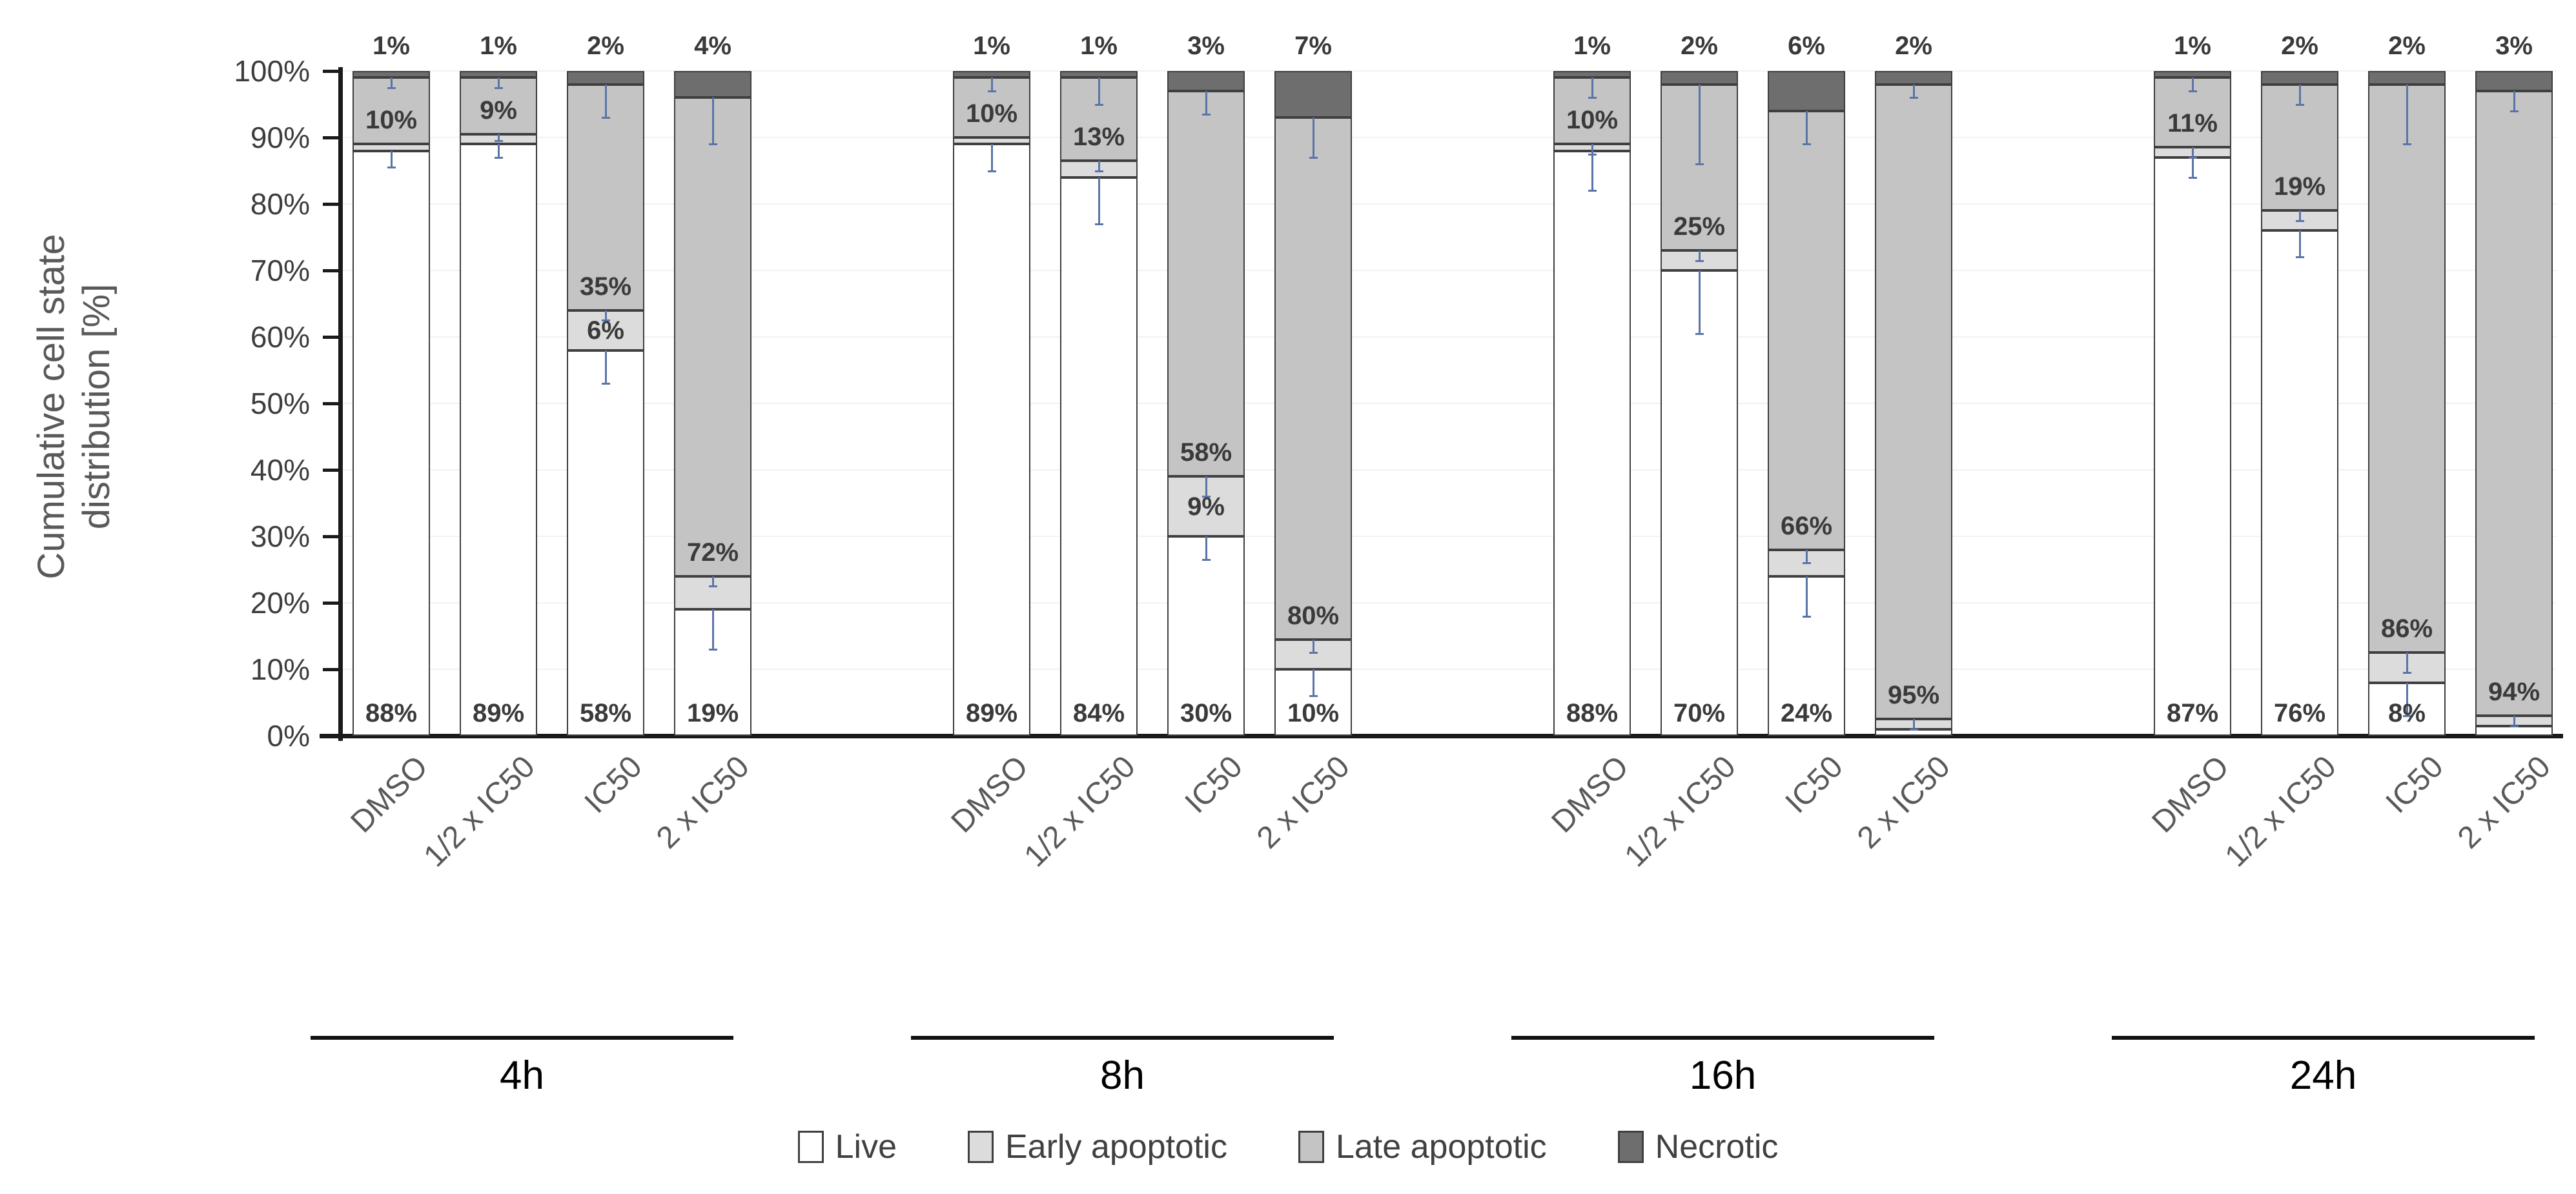 The width and height of the screenshot is (2576, 1194). Describe the element at coordinates (713, 552) in the screenshot. I see `label-late-apoptotic: 72%` at that location.